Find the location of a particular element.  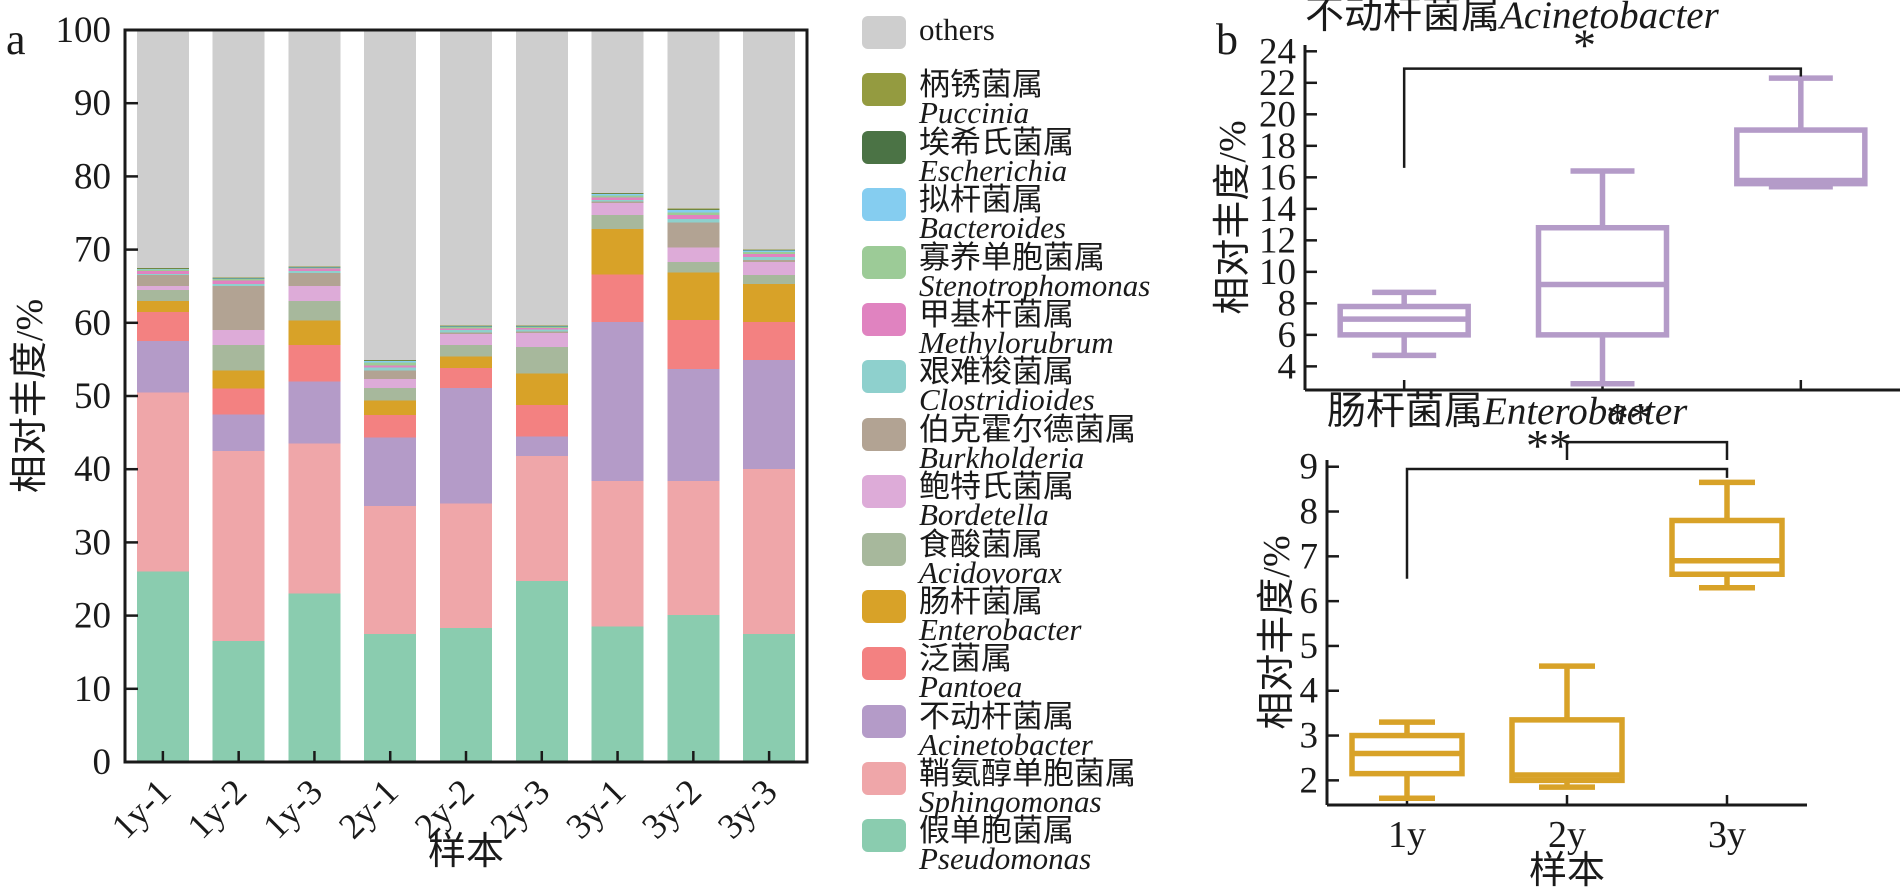

bar-segment-1y-2-puccinia is located at coordinates (238, 277).